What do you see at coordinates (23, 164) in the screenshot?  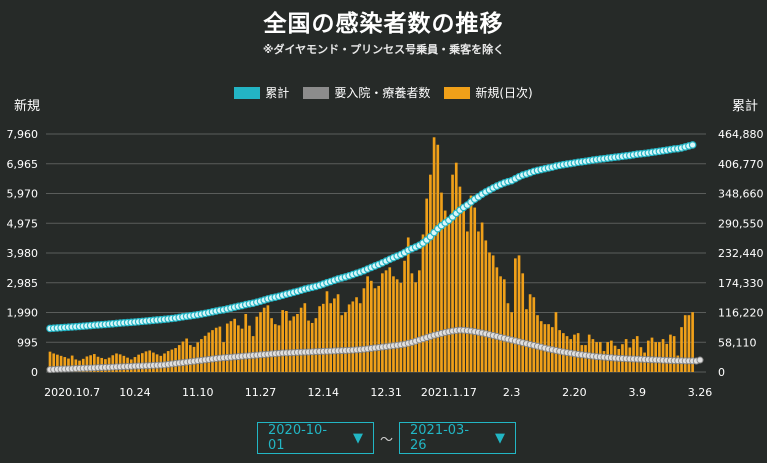 I see `y-left-tick-label: 6,965` at bounding box center [23, 164].